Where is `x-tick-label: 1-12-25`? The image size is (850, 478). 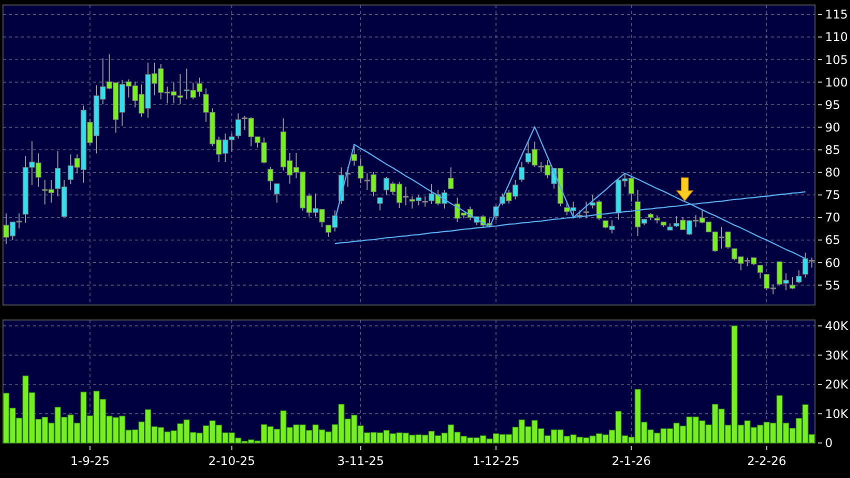 x-tick-label: 1-12-25 is located at coordinates (496, 461).